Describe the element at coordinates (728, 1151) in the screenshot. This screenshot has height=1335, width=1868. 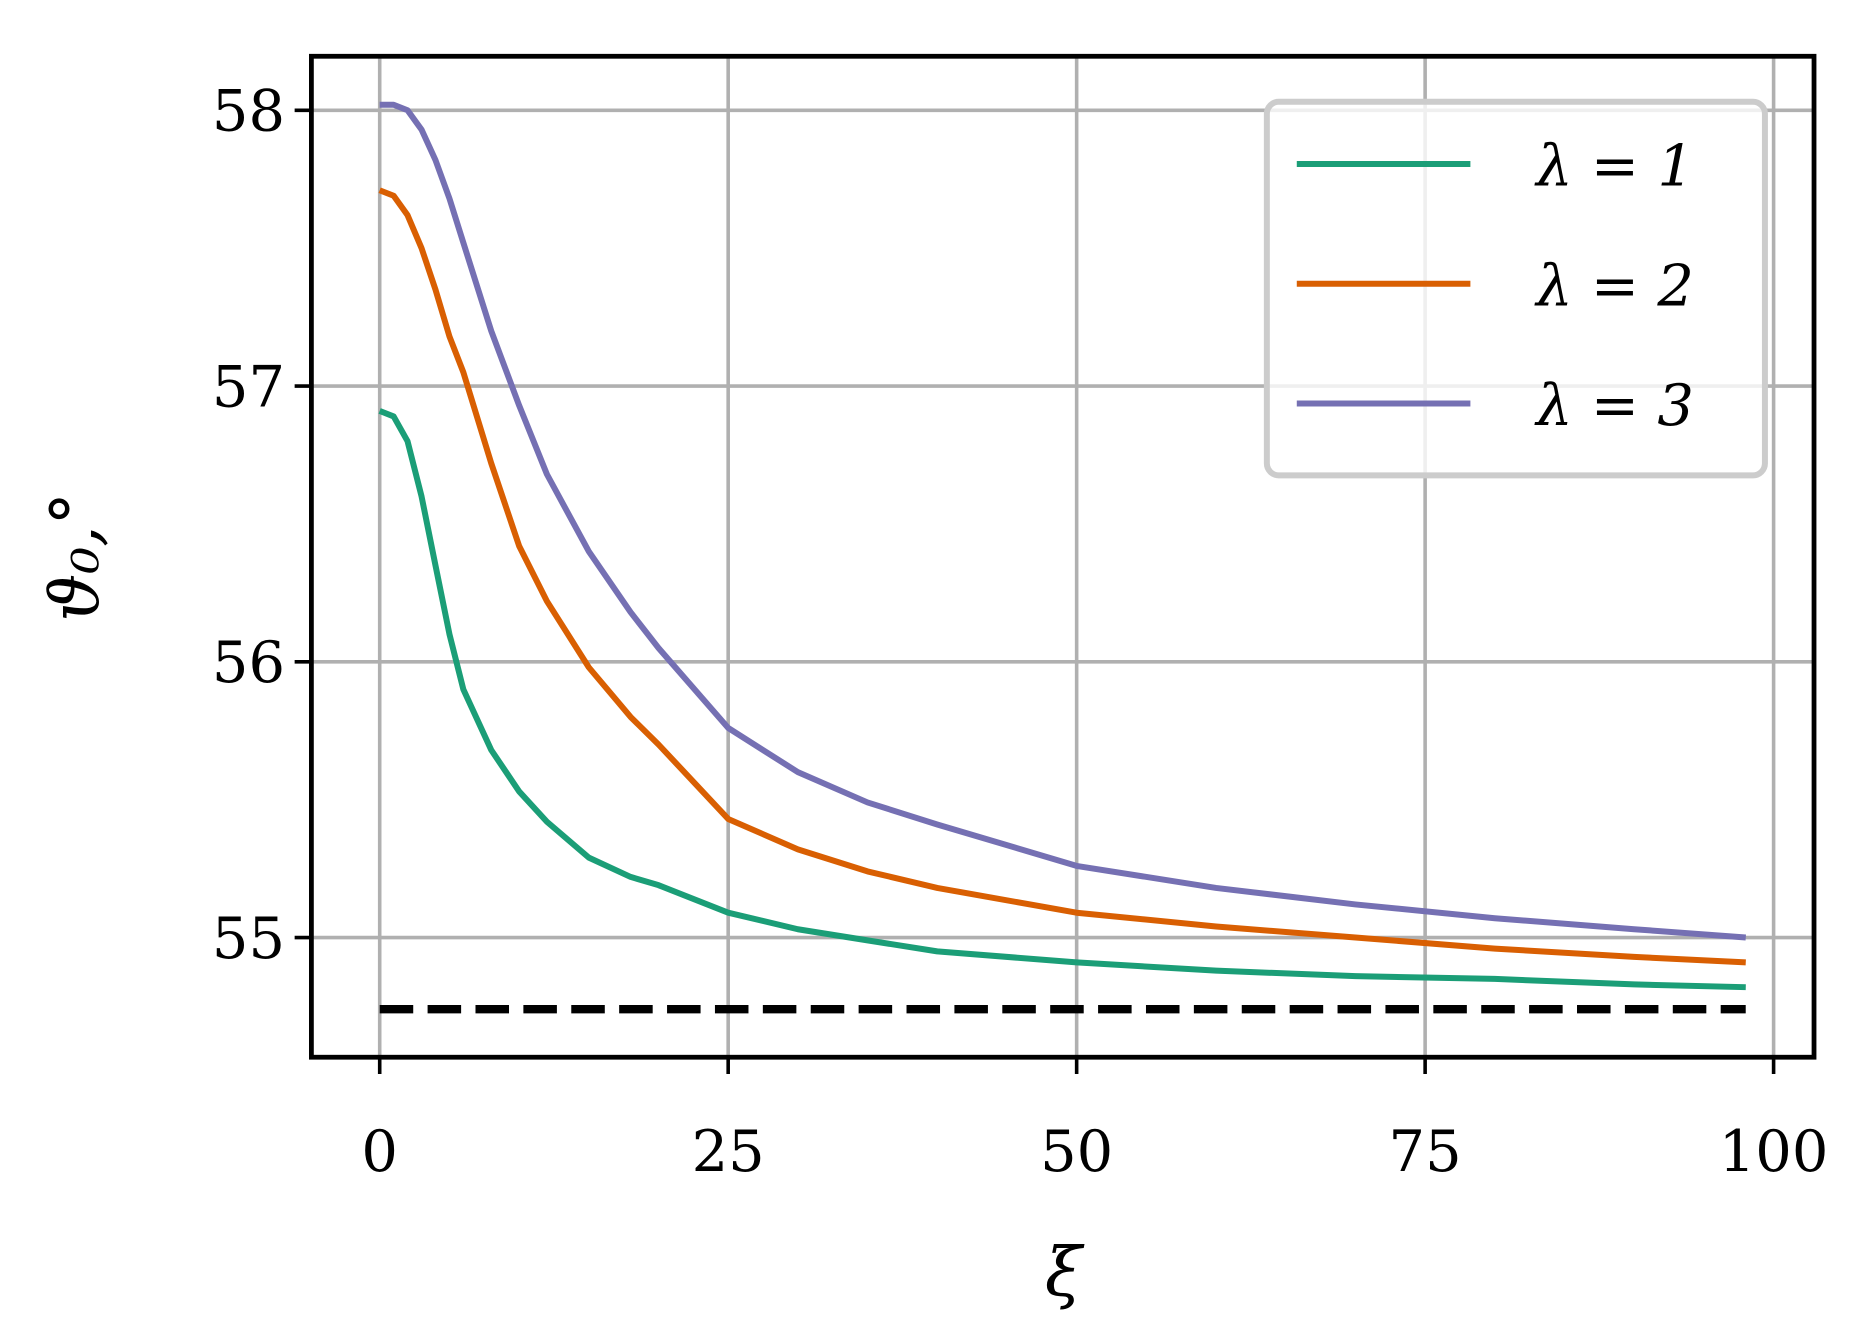
I see `x-tick-label: 25` at that location.